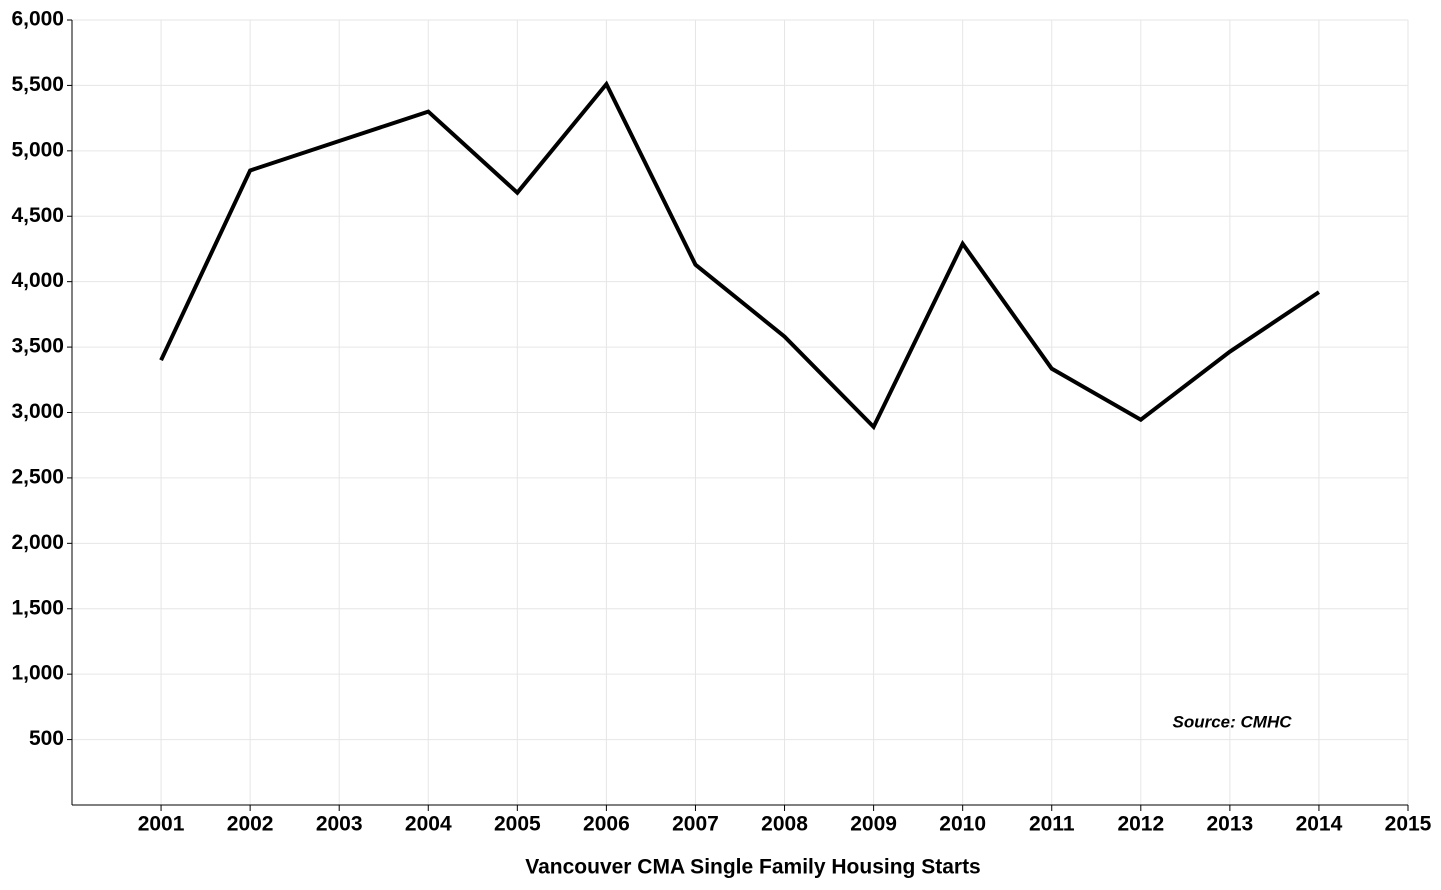 The image size is (1441, 890). Describe the element at coordinates (695, 824) in the screenshot. I see `x-tick-label: 2007` at that location.